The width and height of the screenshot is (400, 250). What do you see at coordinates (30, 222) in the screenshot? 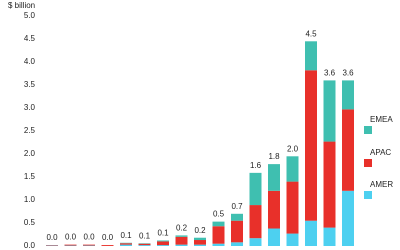
I see `y-tick-label: 0.5` at bounding box center [30, 222].